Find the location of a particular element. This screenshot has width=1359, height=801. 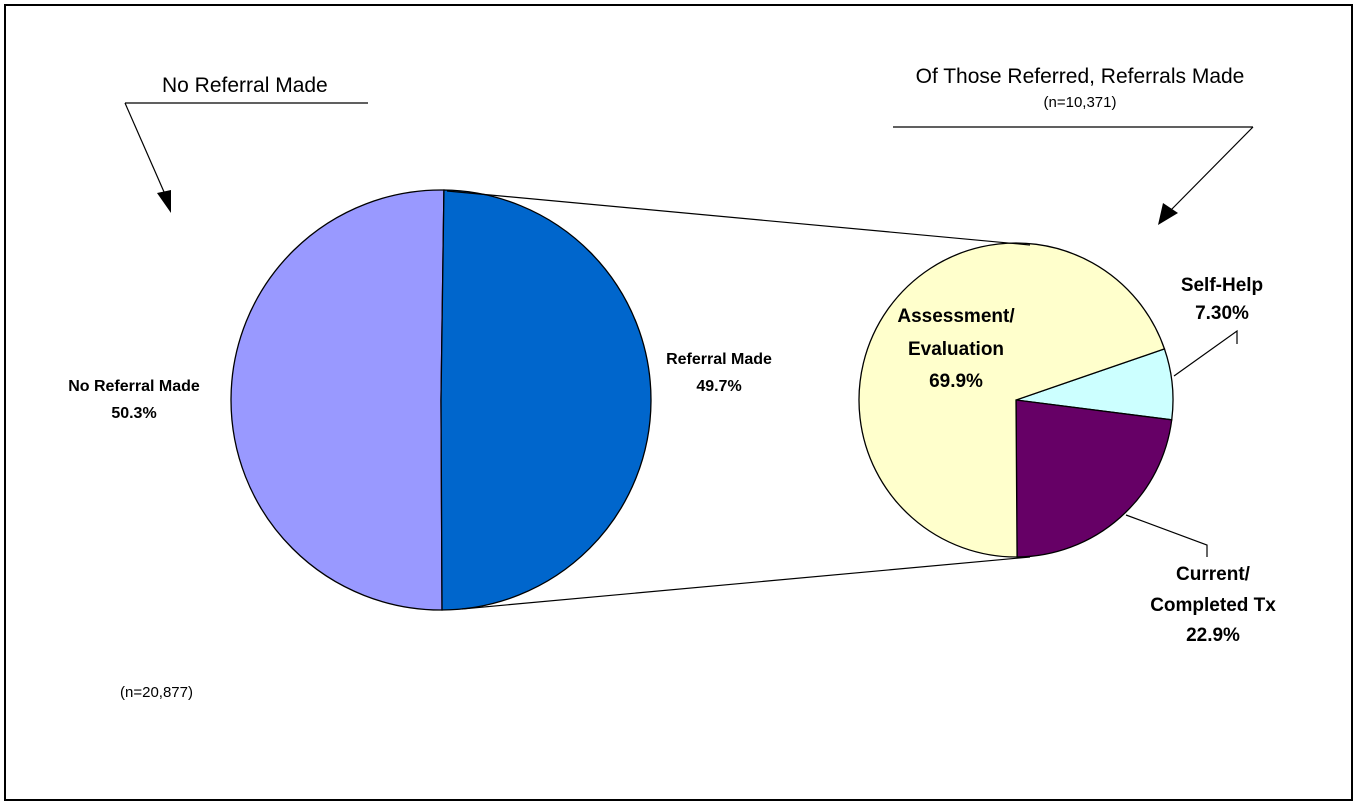

pie-referrals-made is located at coordinates (1016, 400).